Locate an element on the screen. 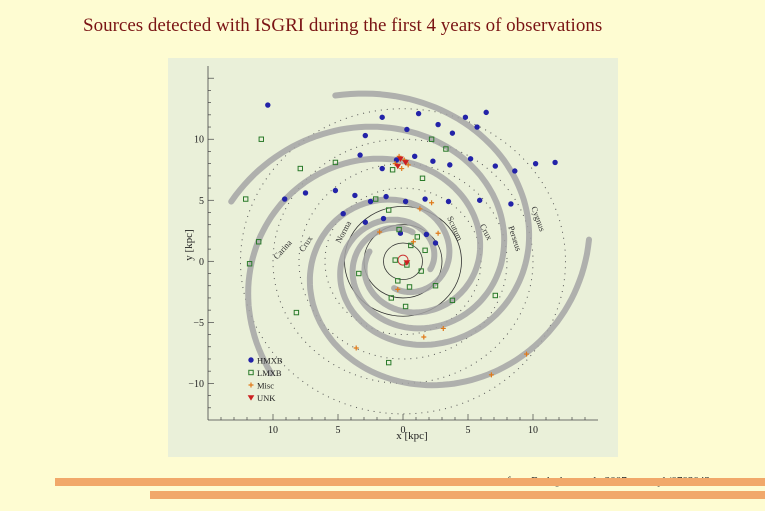 The height and width of the screenshot is (511, 765). x-axis-label: x [kpc] is located at coordinates (411, 436).